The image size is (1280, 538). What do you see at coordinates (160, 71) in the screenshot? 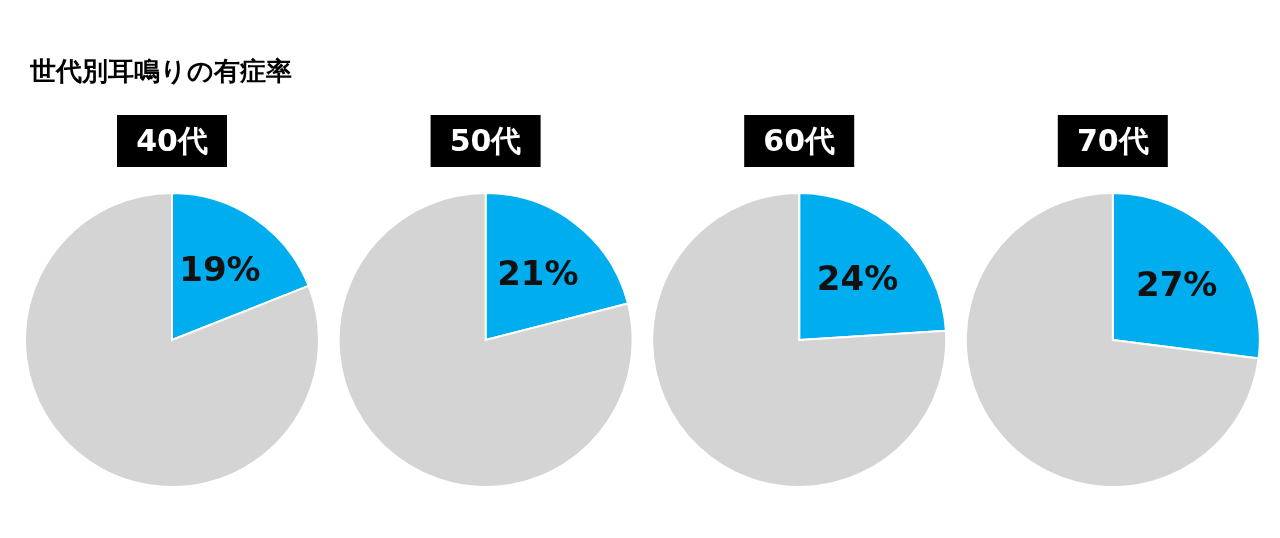
I see `text: 世代別耳鳴りの有症率` at bounding box center [160, 71].